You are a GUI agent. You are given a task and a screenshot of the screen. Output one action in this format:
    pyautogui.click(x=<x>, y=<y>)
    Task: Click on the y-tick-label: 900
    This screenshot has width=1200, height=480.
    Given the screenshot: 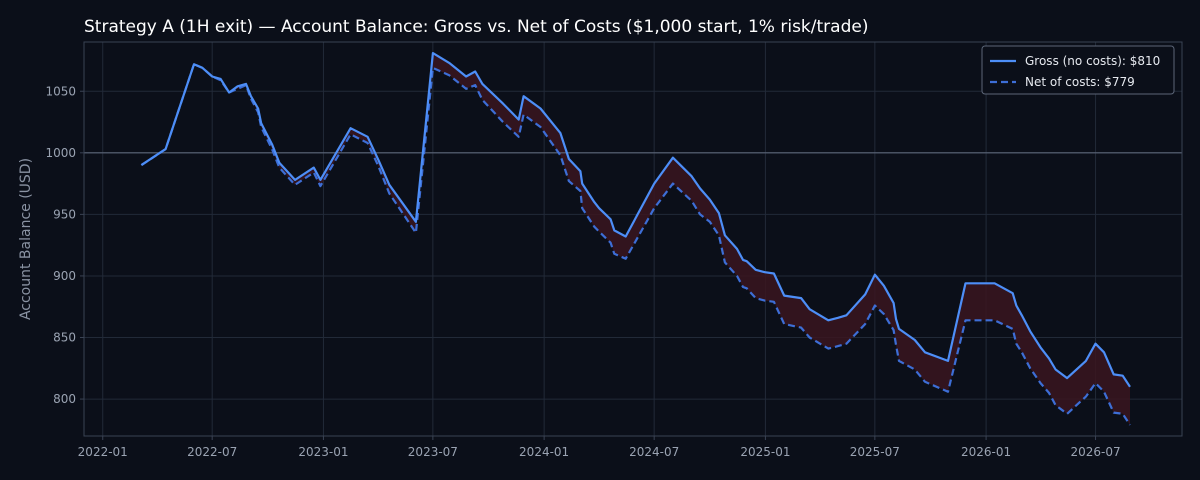 What is the action you would take?
    pyautogui.click(x=64, y=276)
    